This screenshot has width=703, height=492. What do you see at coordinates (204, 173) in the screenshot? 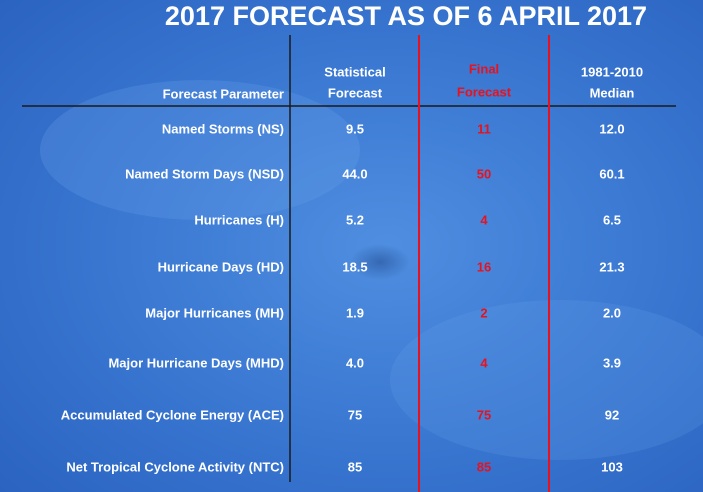
I see `row-label: Named Storm Days (NSD)` at bounding box center [204, 173].